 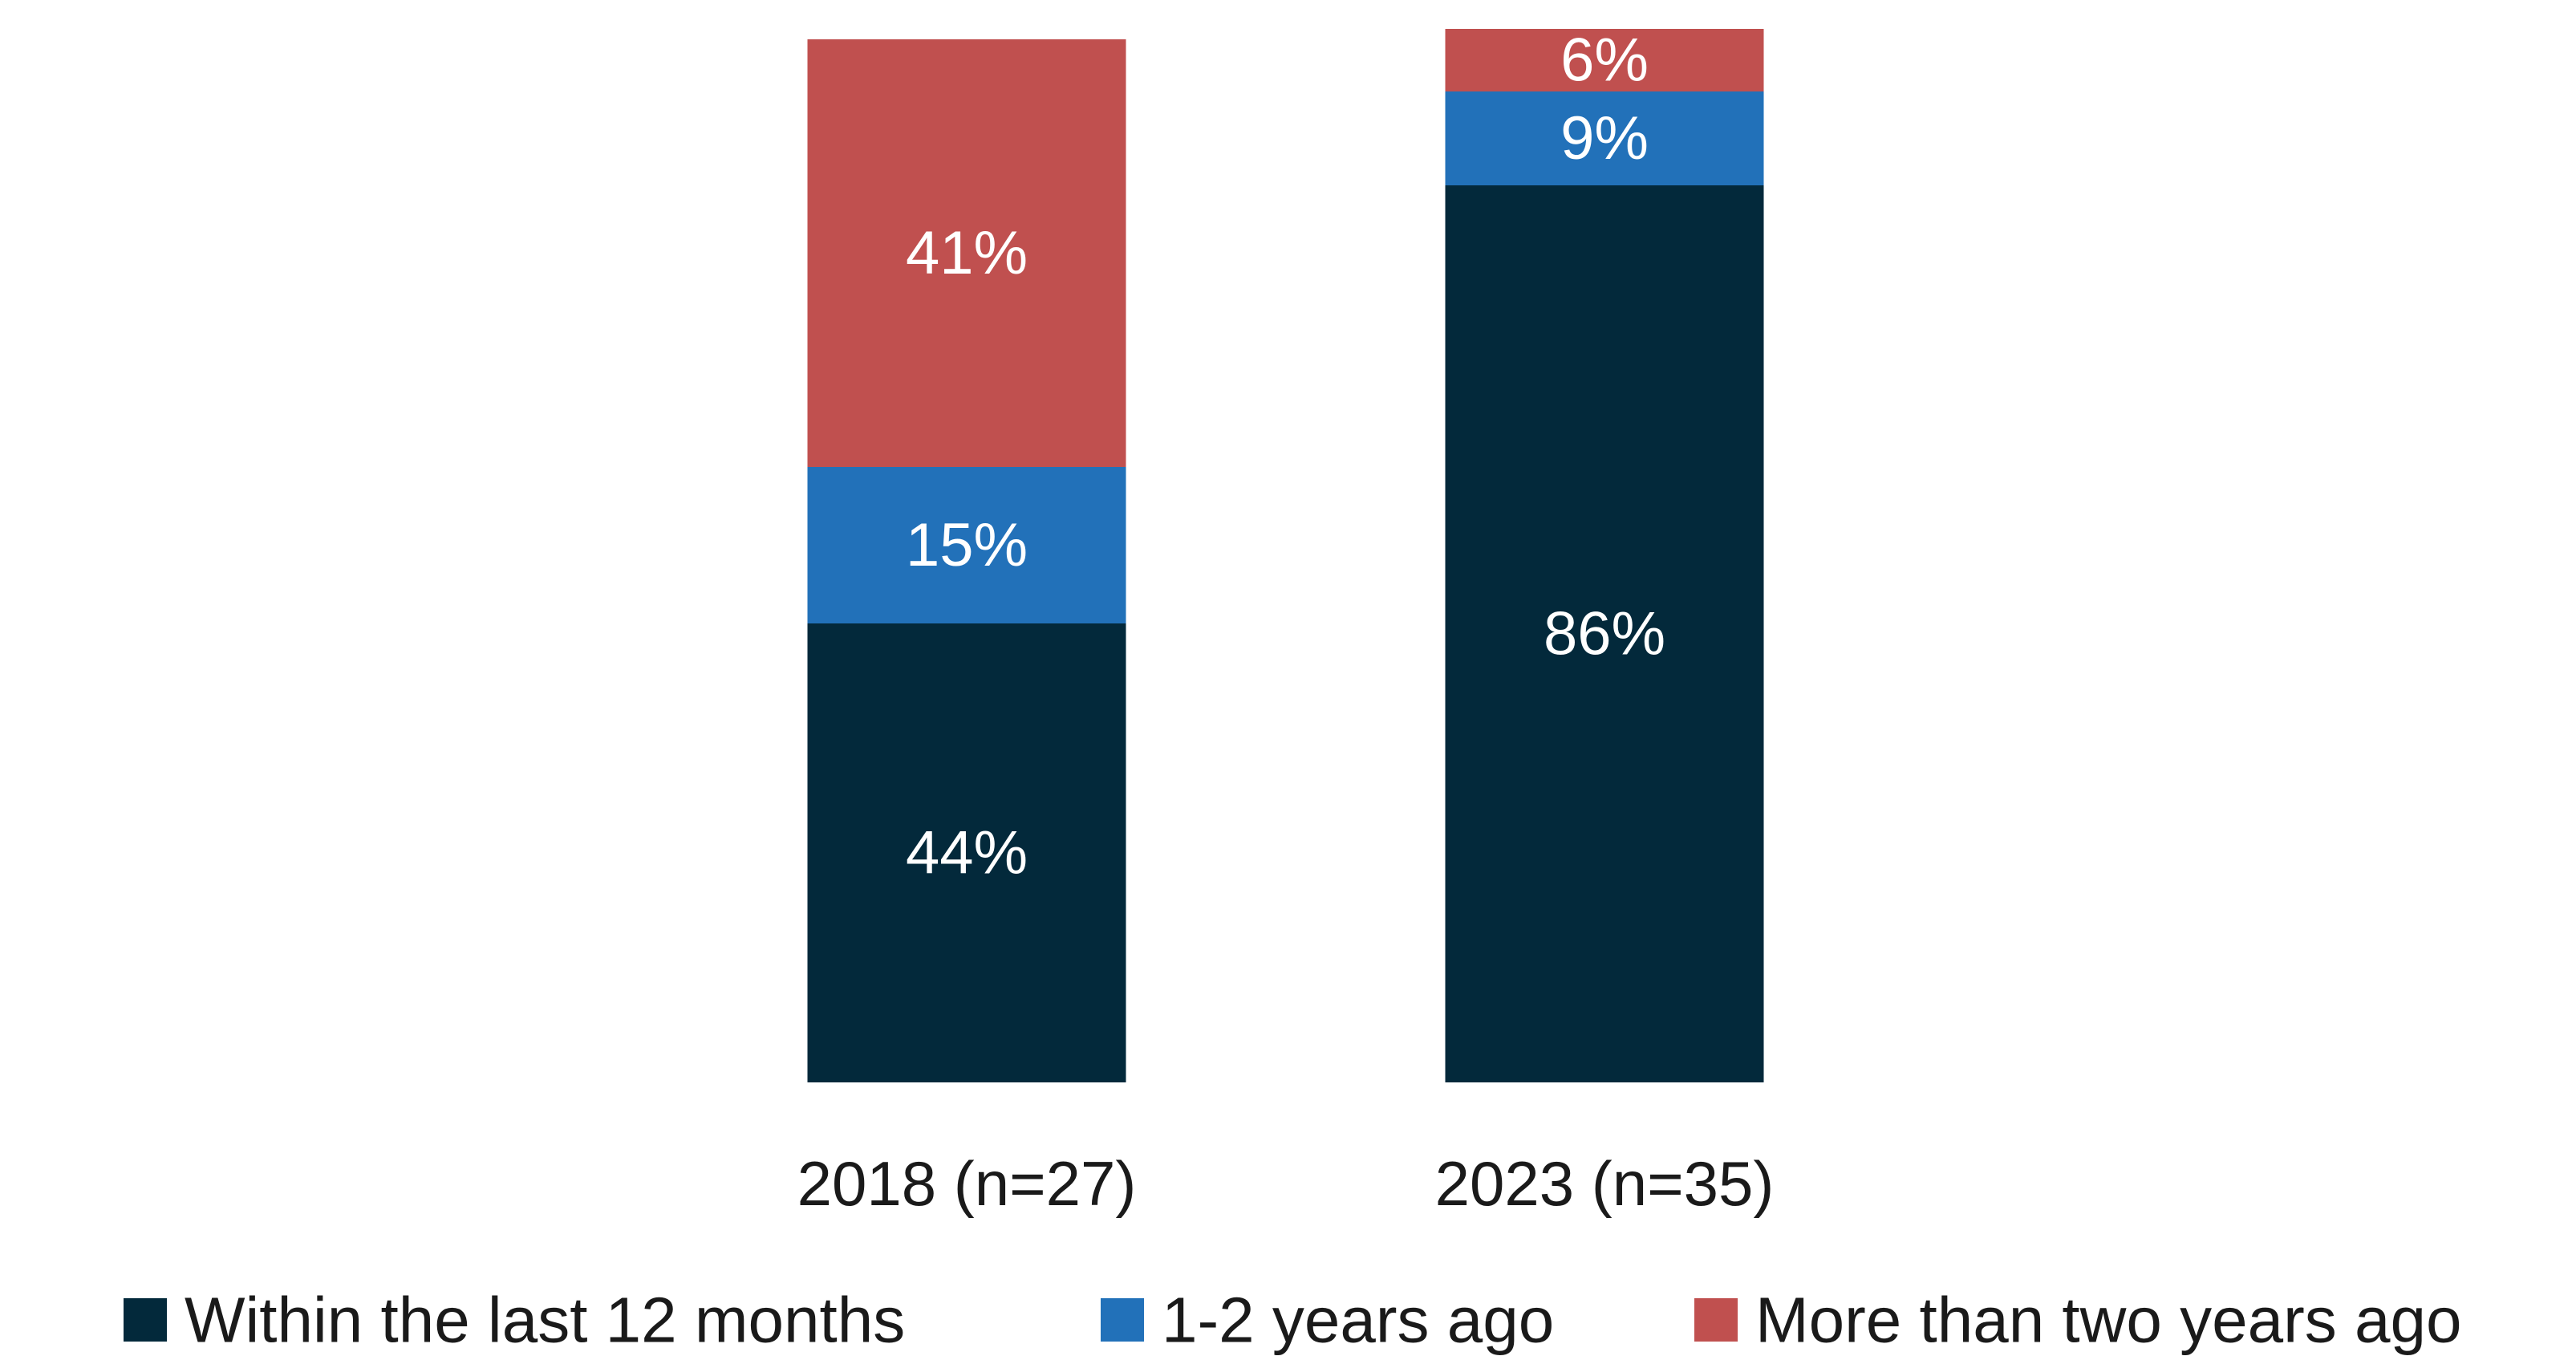 I want to click on bar-segment-2023-1-2-years-ago, so click(x=1604, y=138).